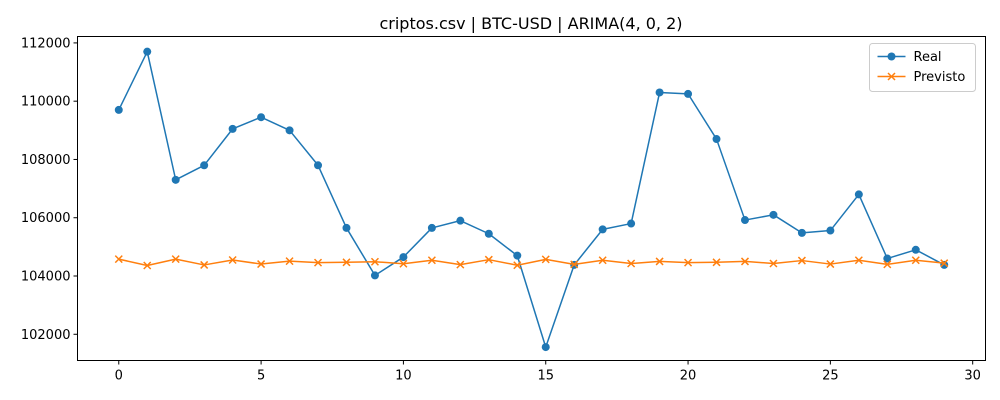  Describe the element at coordinates (46, 43) in the screenshot. I see `y-tick-label: 112000` at that location.